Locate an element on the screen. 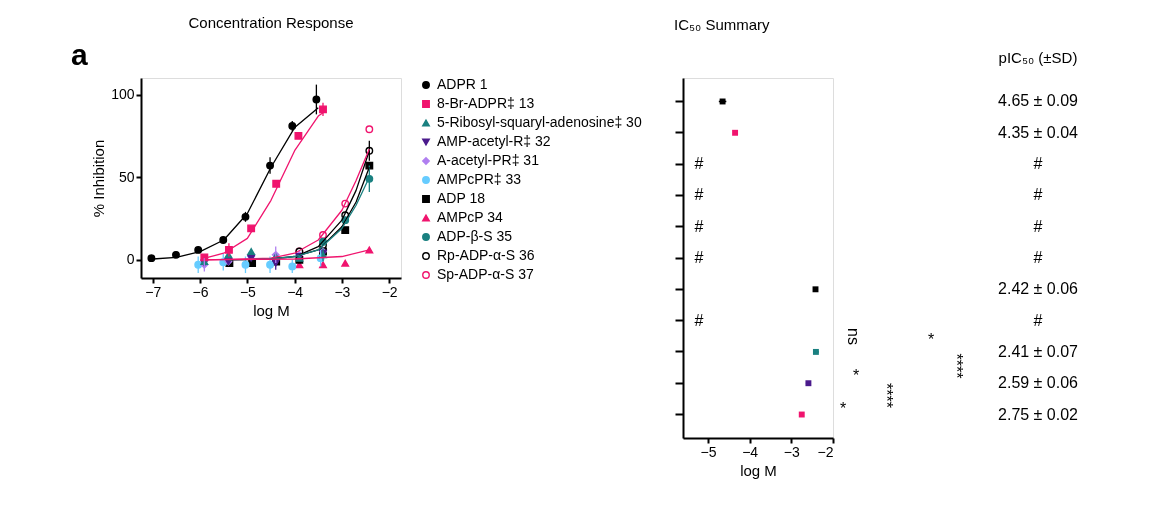 The height and width of the screenshot is (527, 1172). legend-label: A-acetyl-PR‡ 31 is located at coordinates (488, 160).